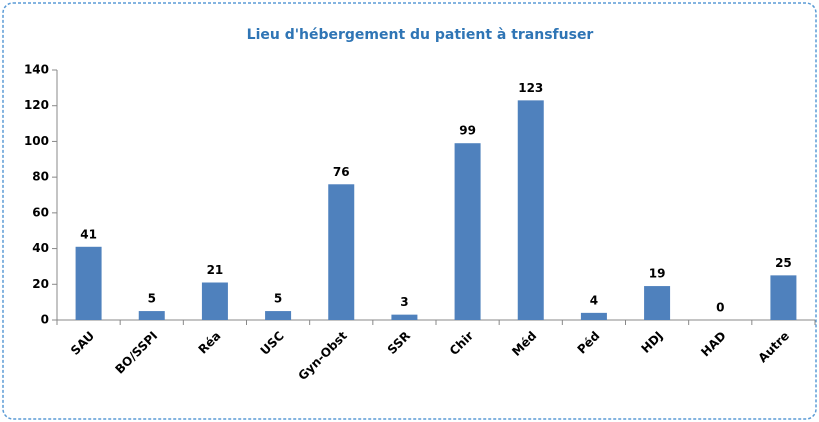 This screenshot has width=819, height=422. I want to click on data-label: 76, so click(341, 172).